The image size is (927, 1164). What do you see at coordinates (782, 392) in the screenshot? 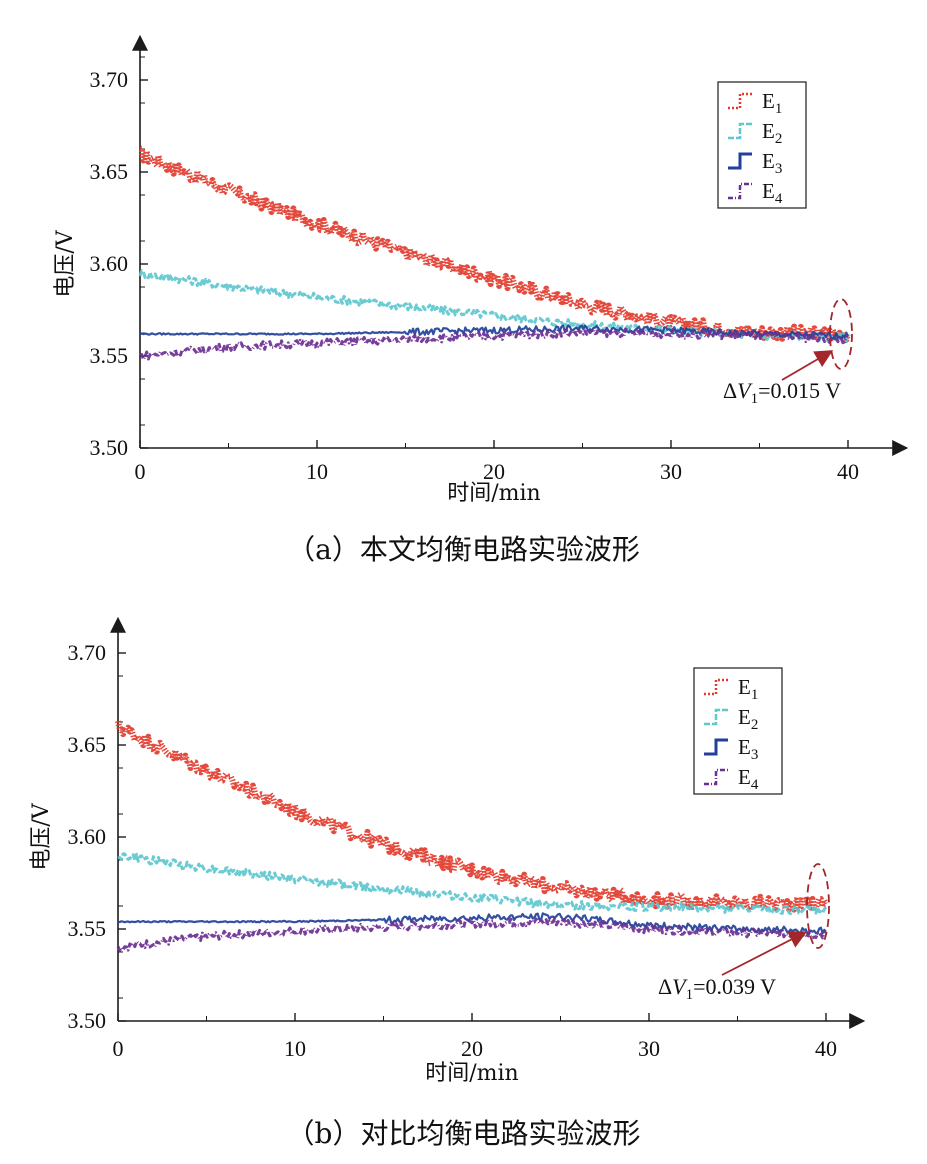
I see `delta-v-annotation: ΔV1=0.015 V` at bounding box center [782, 392].